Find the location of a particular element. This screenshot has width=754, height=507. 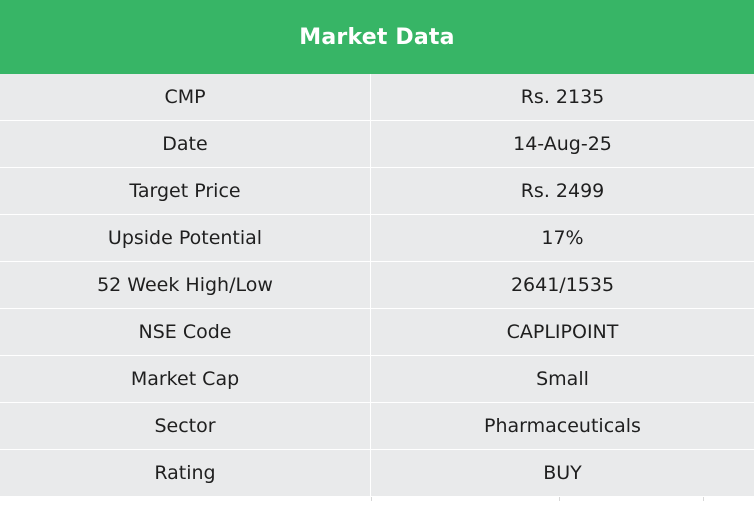

table-row: CMP Rs. 2135 is located at coordinates (377, 97).